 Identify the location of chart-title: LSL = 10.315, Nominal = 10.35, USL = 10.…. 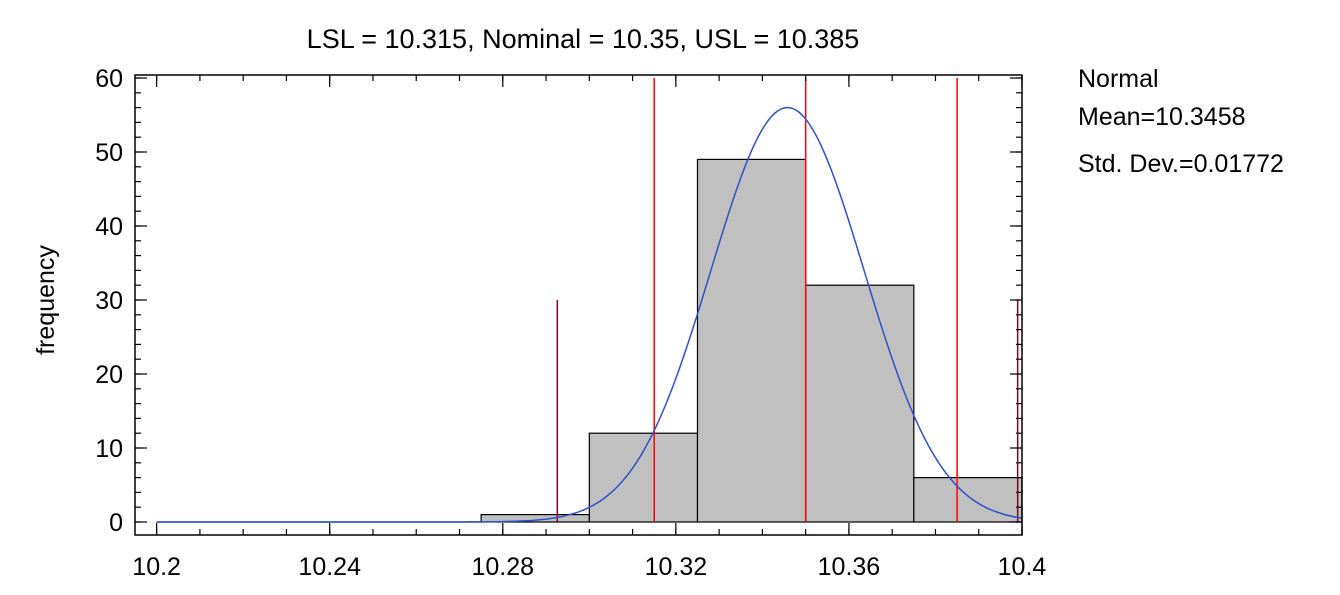
(583, 39).